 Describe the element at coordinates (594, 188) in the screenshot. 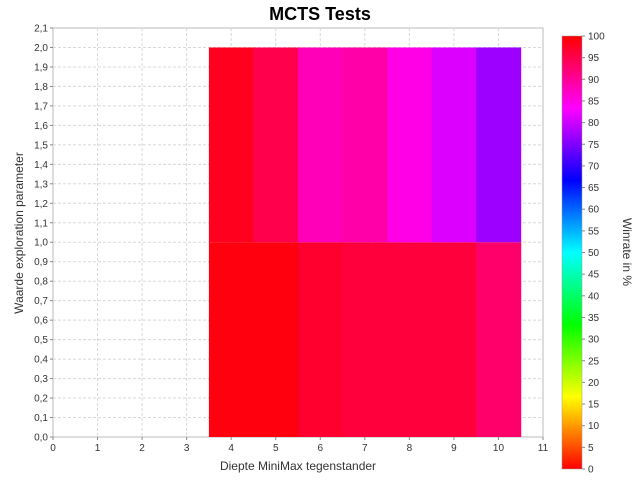

I see `colorbar-tick-label: 65` at that location.